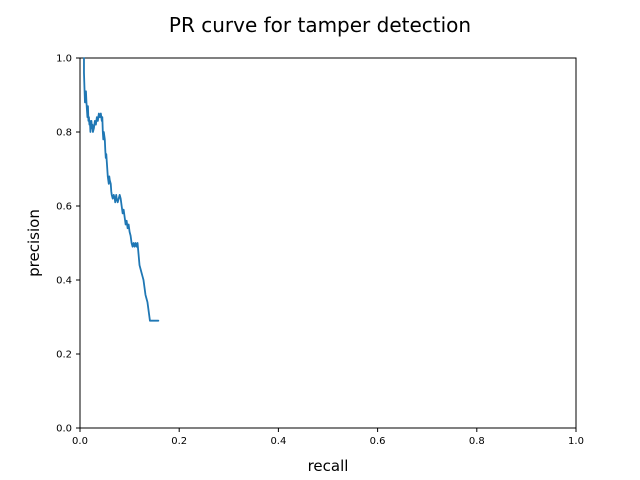  Describe the element at coordinates (121, 189) in the screenshot. I see `precision-recall-line` at that location.